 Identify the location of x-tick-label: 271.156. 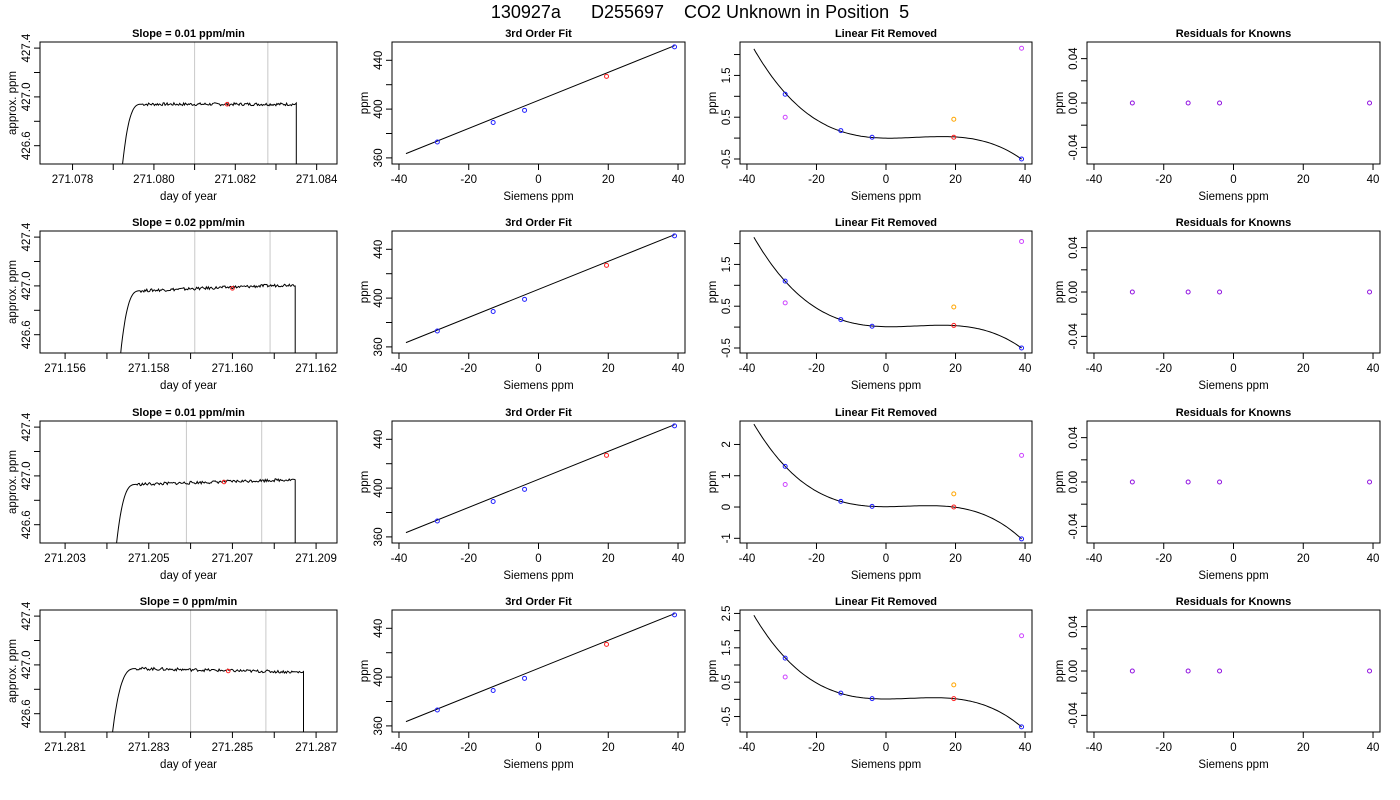
(65, 369).